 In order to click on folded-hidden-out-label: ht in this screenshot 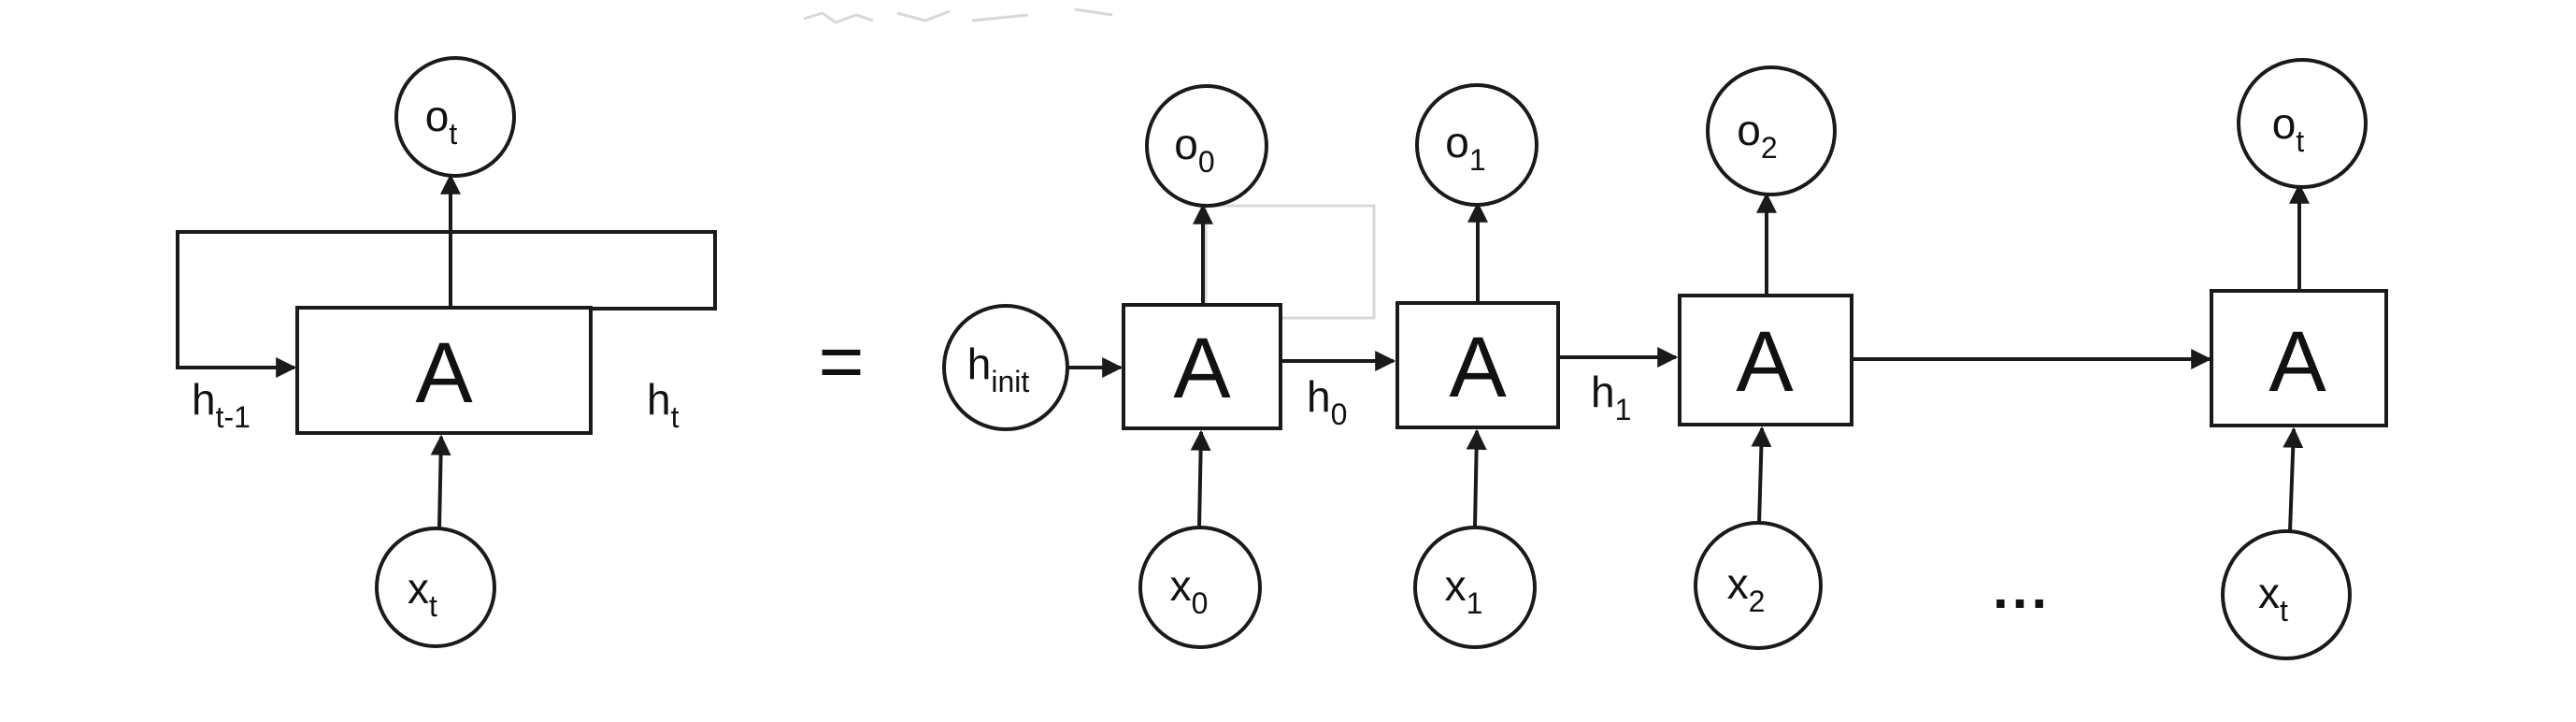, I will do `click(663, 404)`.